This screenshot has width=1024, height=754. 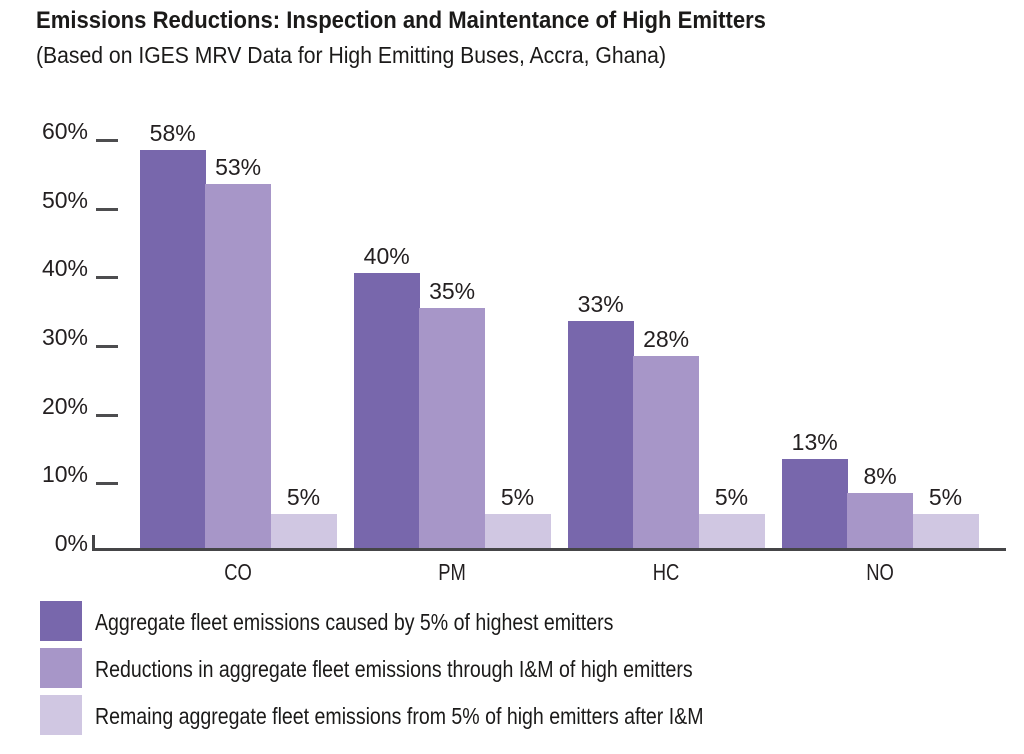 I want to click on bar-value-label: 53%, so click(x=238, y=167).